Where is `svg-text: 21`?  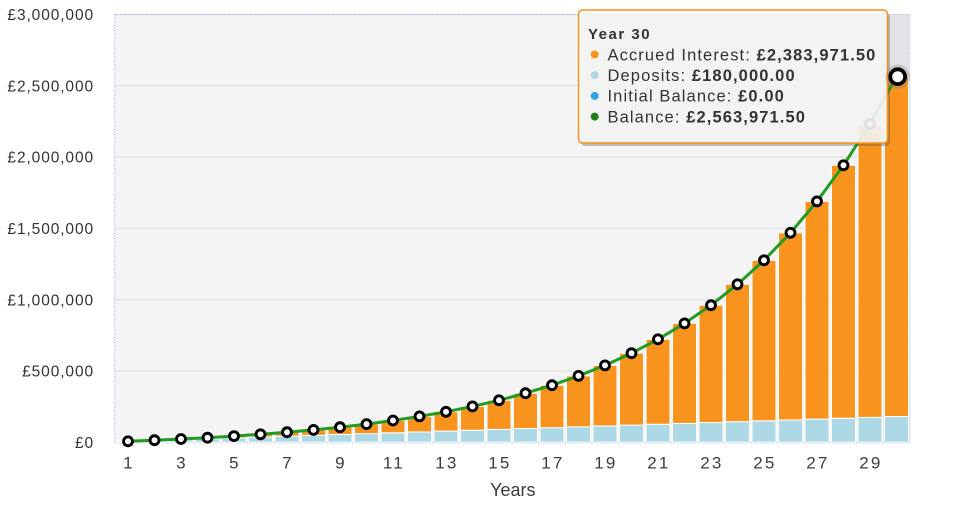
svg-text: 21 is located at coordinates (658, 462).